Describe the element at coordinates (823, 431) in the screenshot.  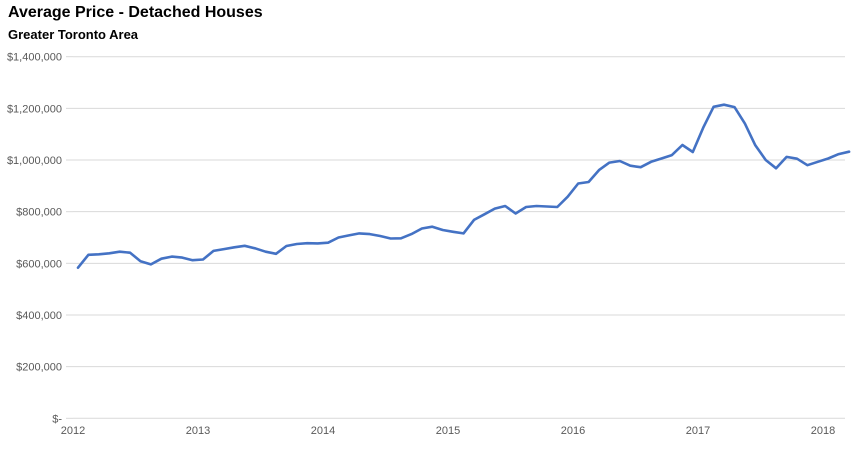
I see `x-axis-tick-label: 2018` at that location.